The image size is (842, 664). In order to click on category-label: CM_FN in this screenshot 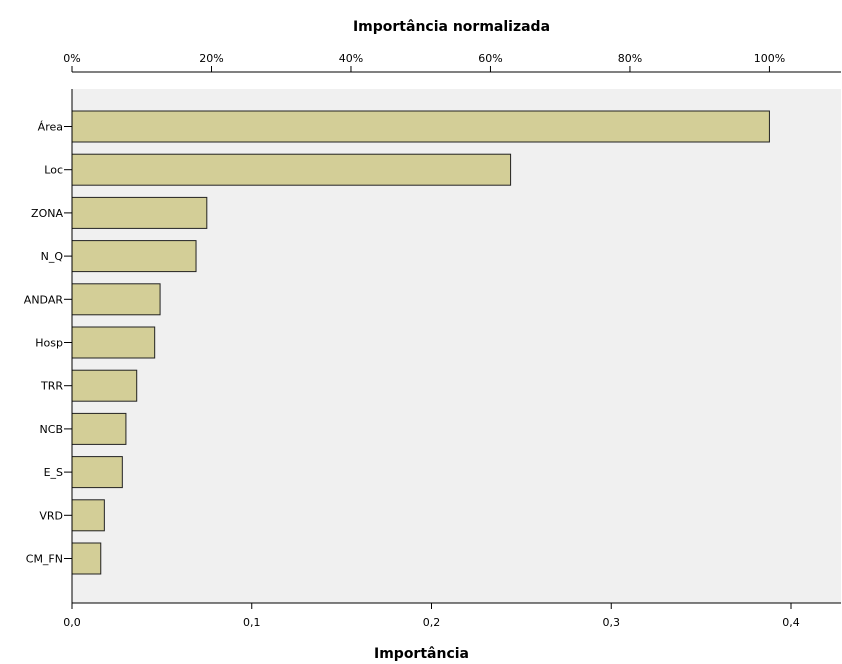, I will do `click(44, 559)`.